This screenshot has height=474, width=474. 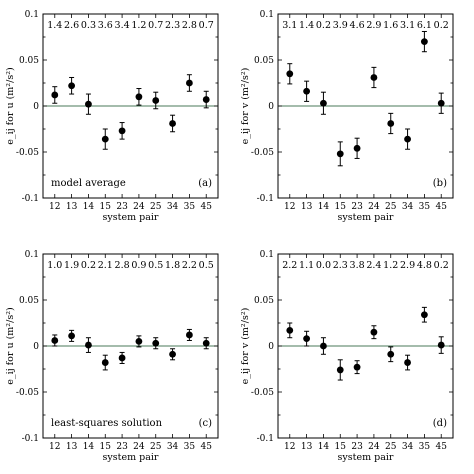 What do you see at coordinates (71, 25) in the screenshot?
I see `ratio-label: 2.6` at bounding box center [71, 25].